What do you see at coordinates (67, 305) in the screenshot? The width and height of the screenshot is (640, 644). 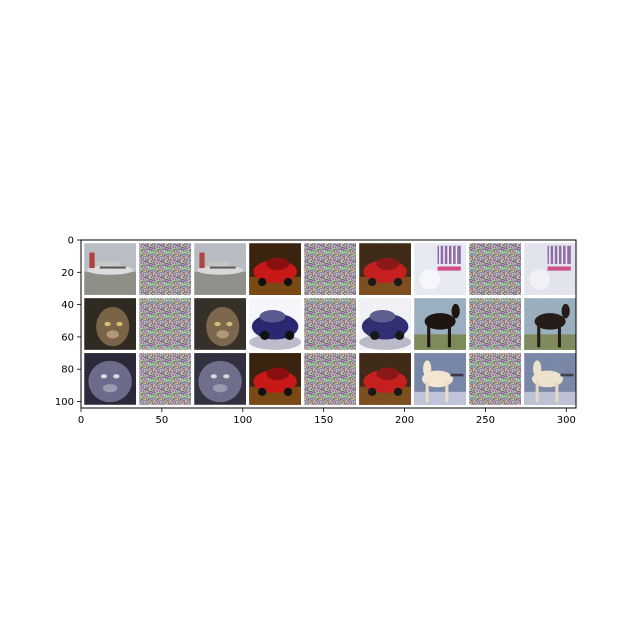 I see `y-tick-label: 40` at bounding box center [67, 305].